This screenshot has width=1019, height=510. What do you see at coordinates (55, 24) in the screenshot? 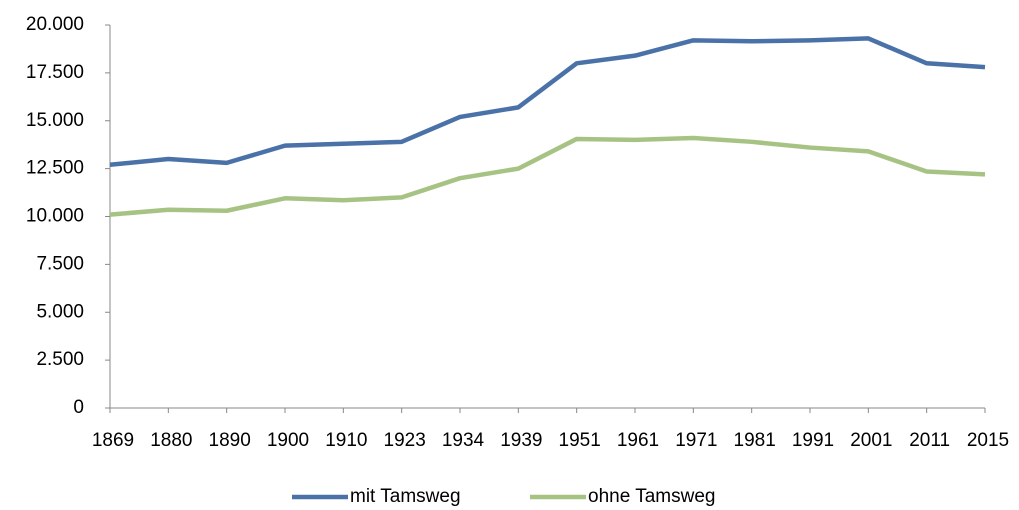
I see `y-tick-label: 20.000` at bounding box center [55, 24].